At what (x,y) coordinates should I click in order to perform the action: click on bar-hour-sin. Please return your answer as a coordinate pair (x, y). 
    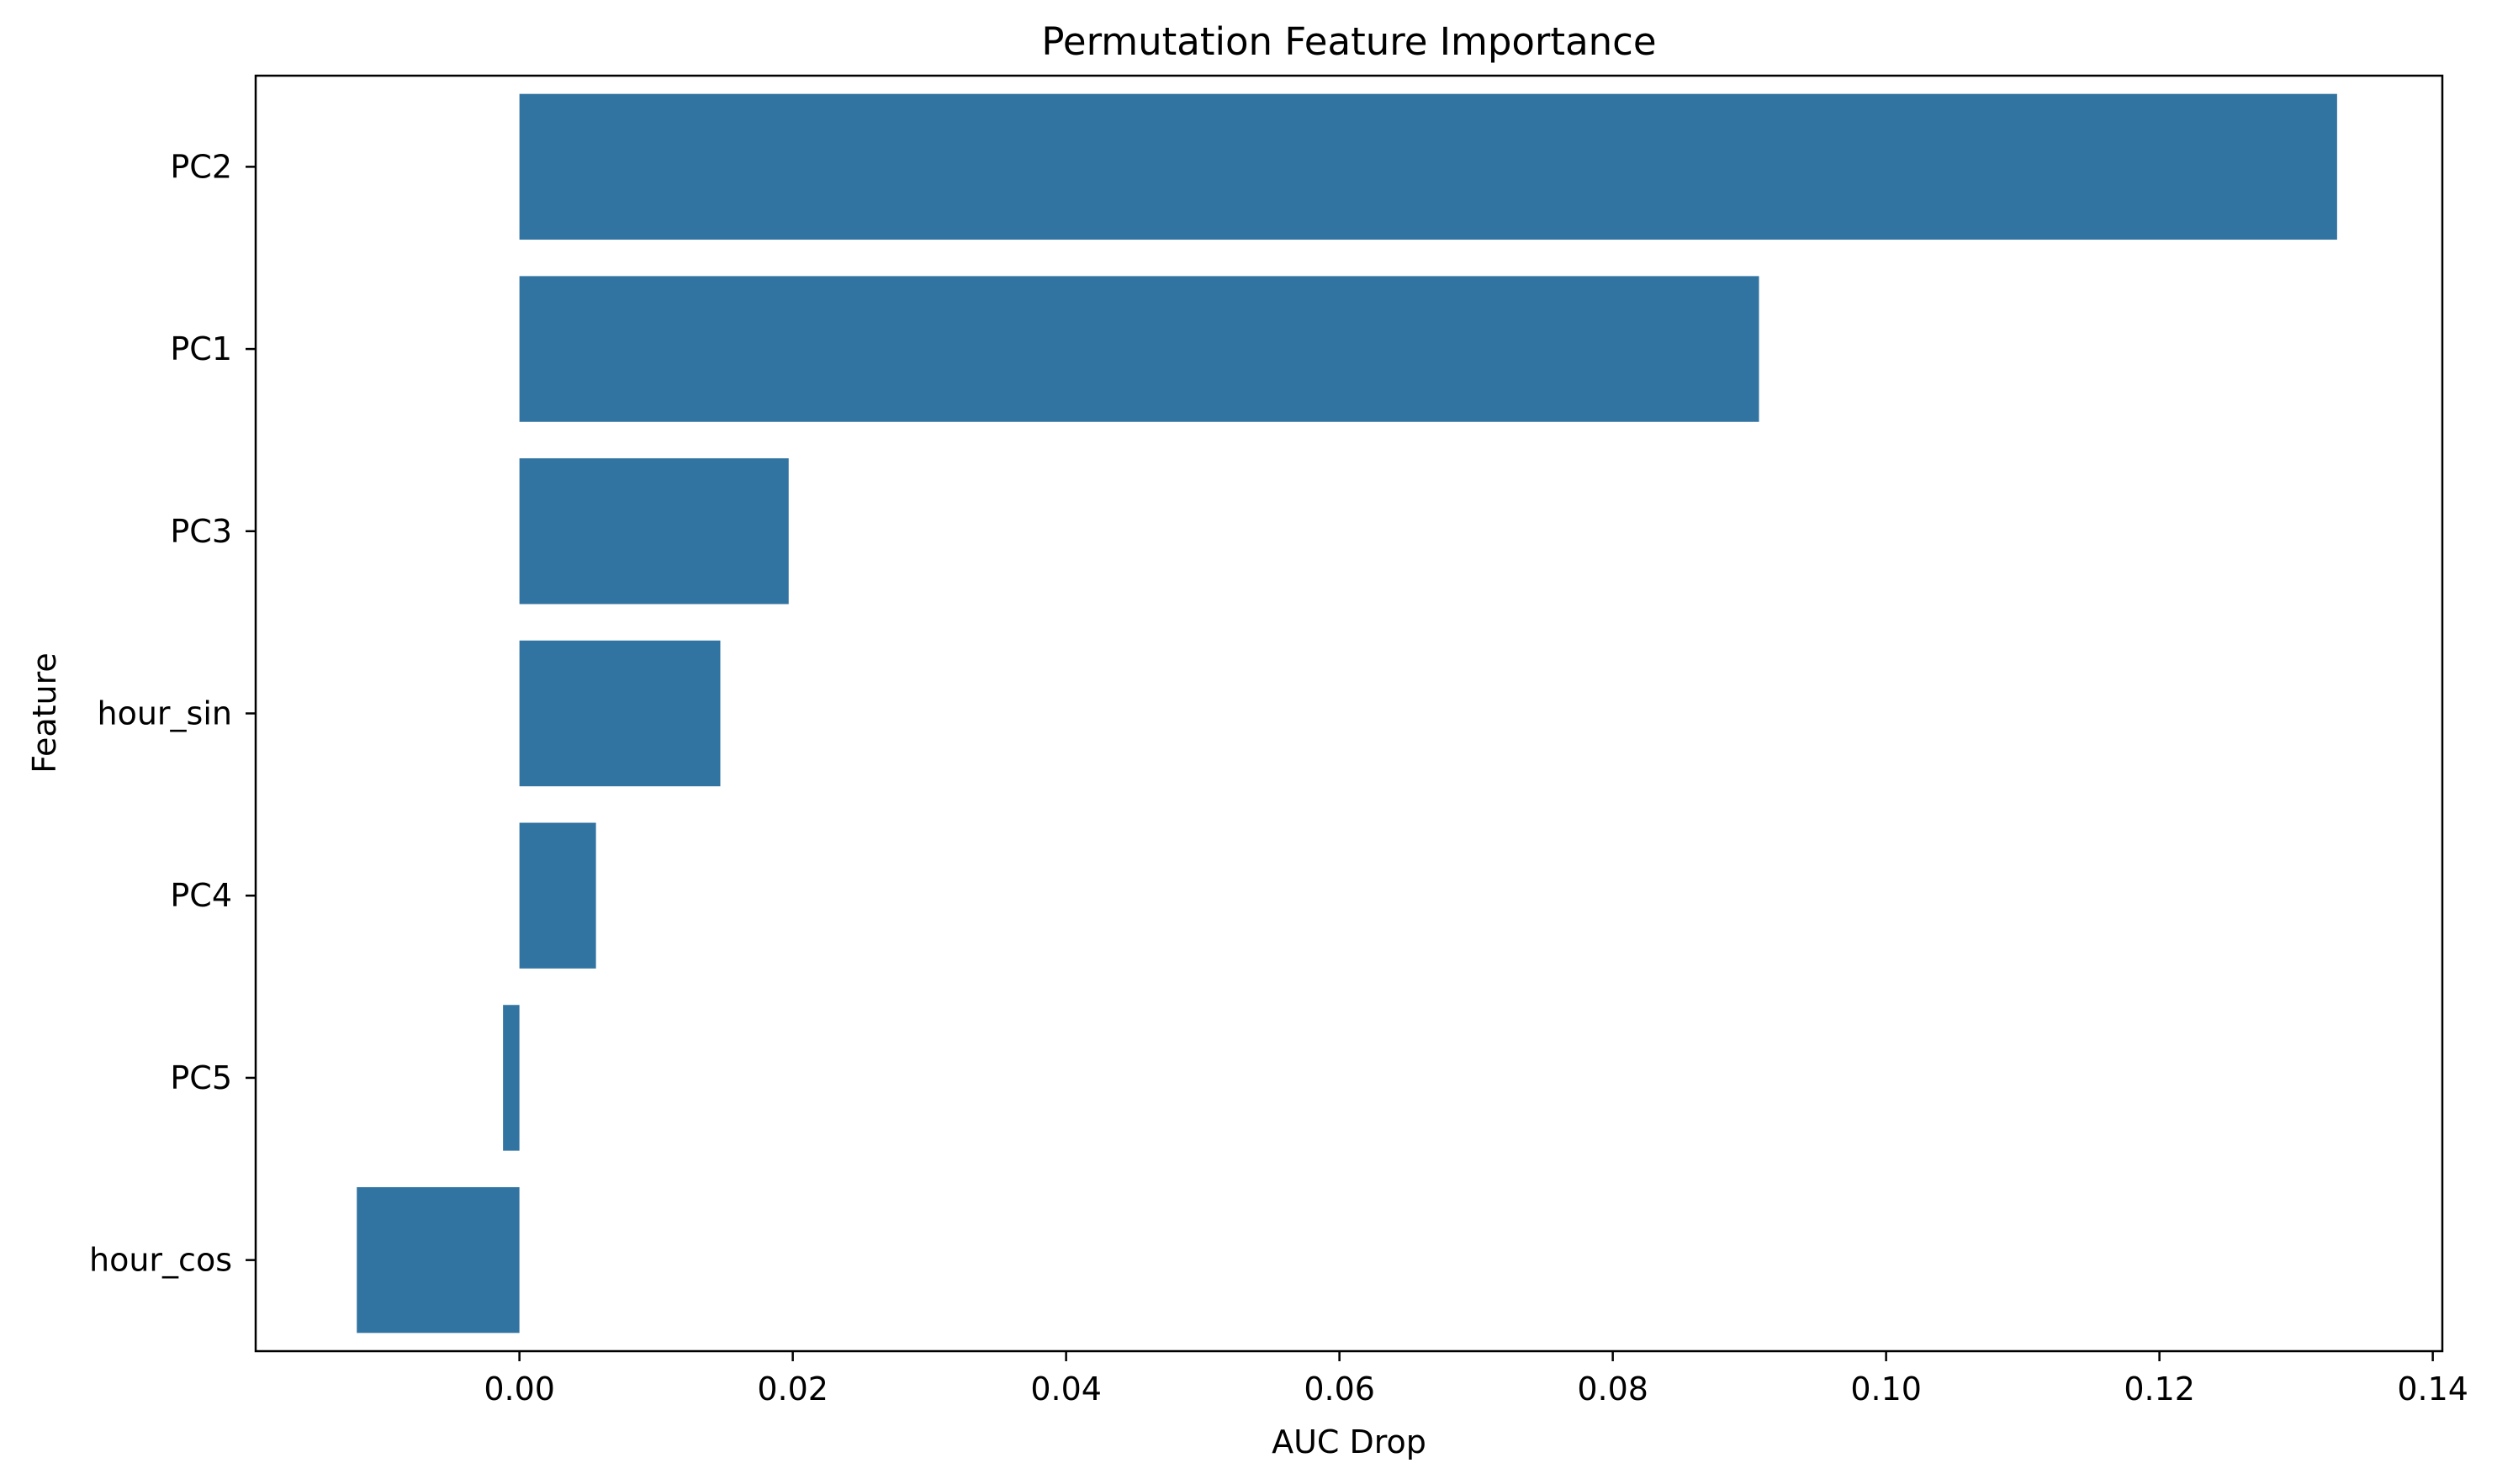
    Looking at the image, I should click on (620, 713).